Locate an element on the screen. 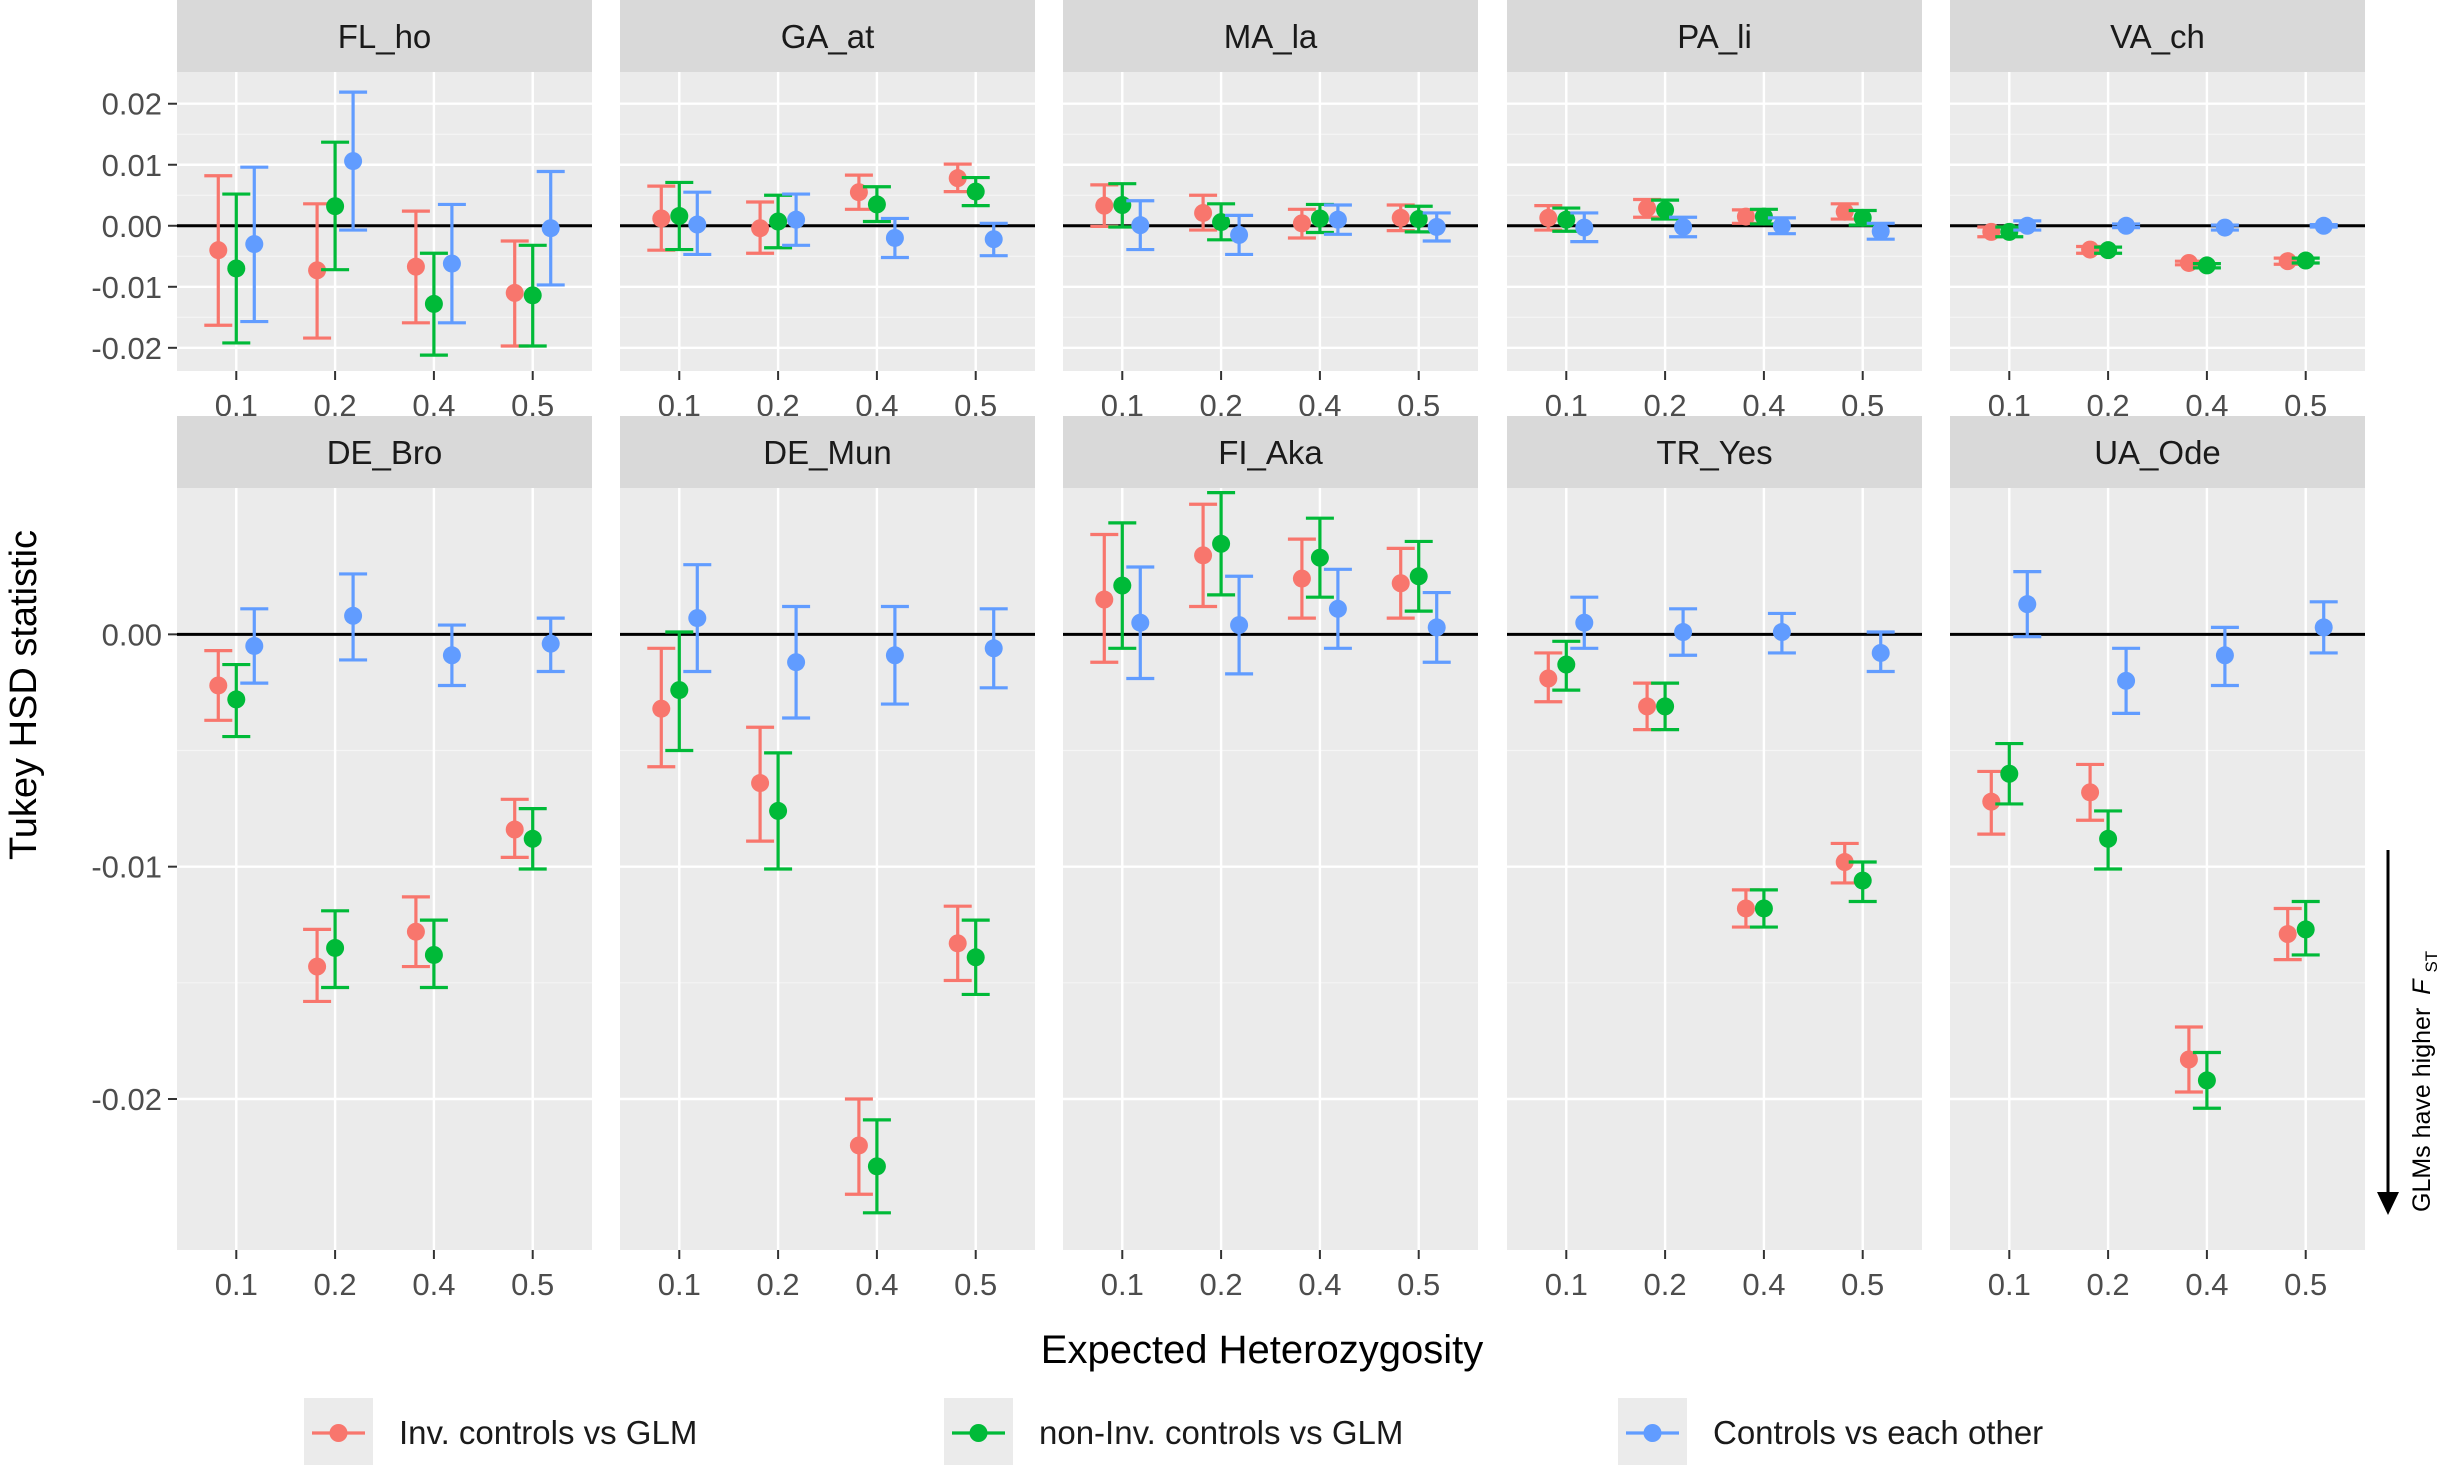 This screenshot has width=2455, height=1465. y-tick-label: -0.01 is located at coordinates (126, 287).